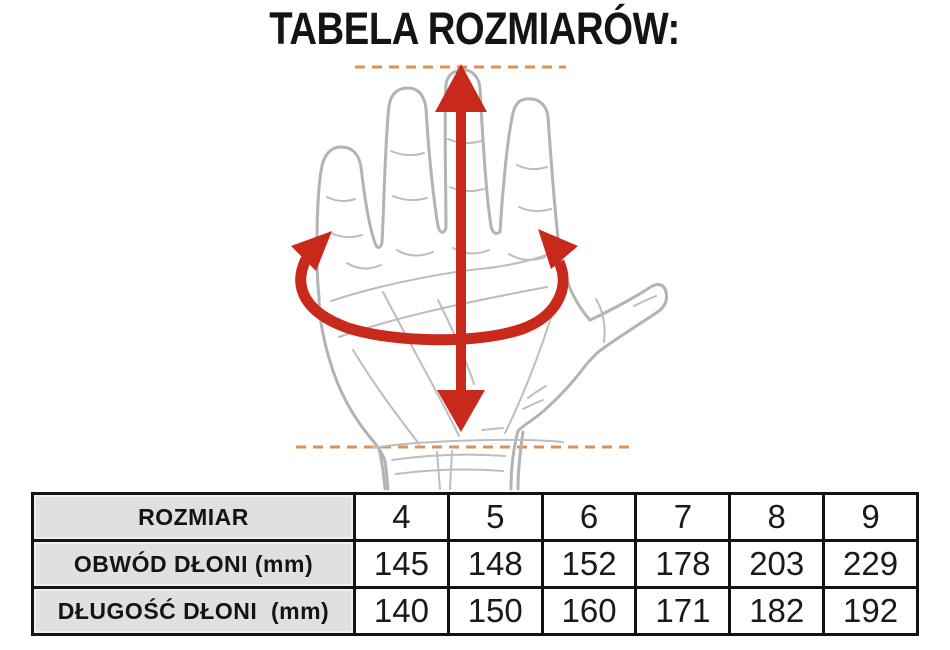 The height and width of the screenshot is (650, 950). What do you see at coordinates (495, 611) in the screenshot?
I see `length-cell: 150` at bounding box center [495, 611].